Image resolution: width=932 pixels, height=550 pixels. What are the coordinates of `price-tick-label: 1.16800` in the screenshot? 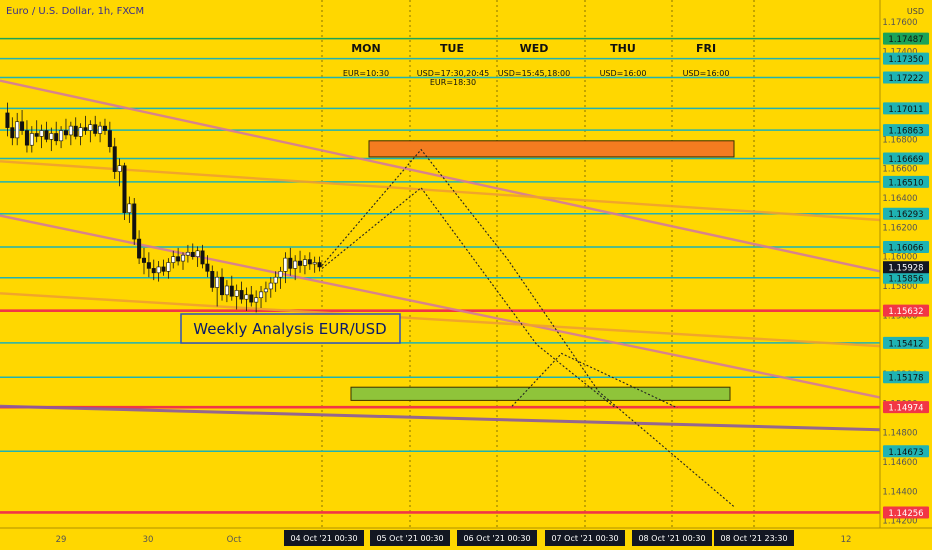 It's located at (899, 140).